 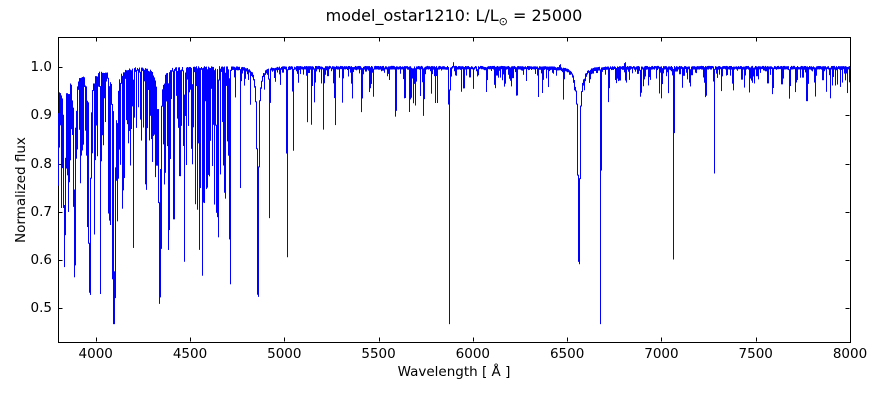 I want to click on y-axis-label: Normalized flux, so click(x=21, y=190).